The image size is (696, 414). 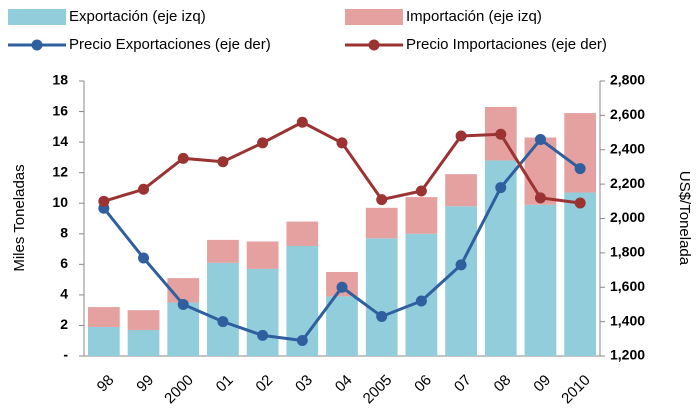 I want to click on y-tick-label: 12, so click(x=60, y=171).